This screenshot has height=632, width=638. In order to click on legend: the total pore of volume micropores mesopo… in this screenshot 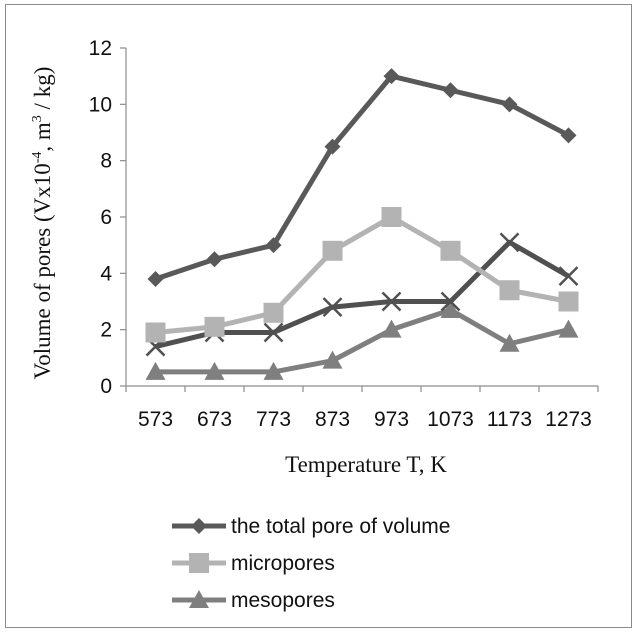, I will do `click(311, 563)`.